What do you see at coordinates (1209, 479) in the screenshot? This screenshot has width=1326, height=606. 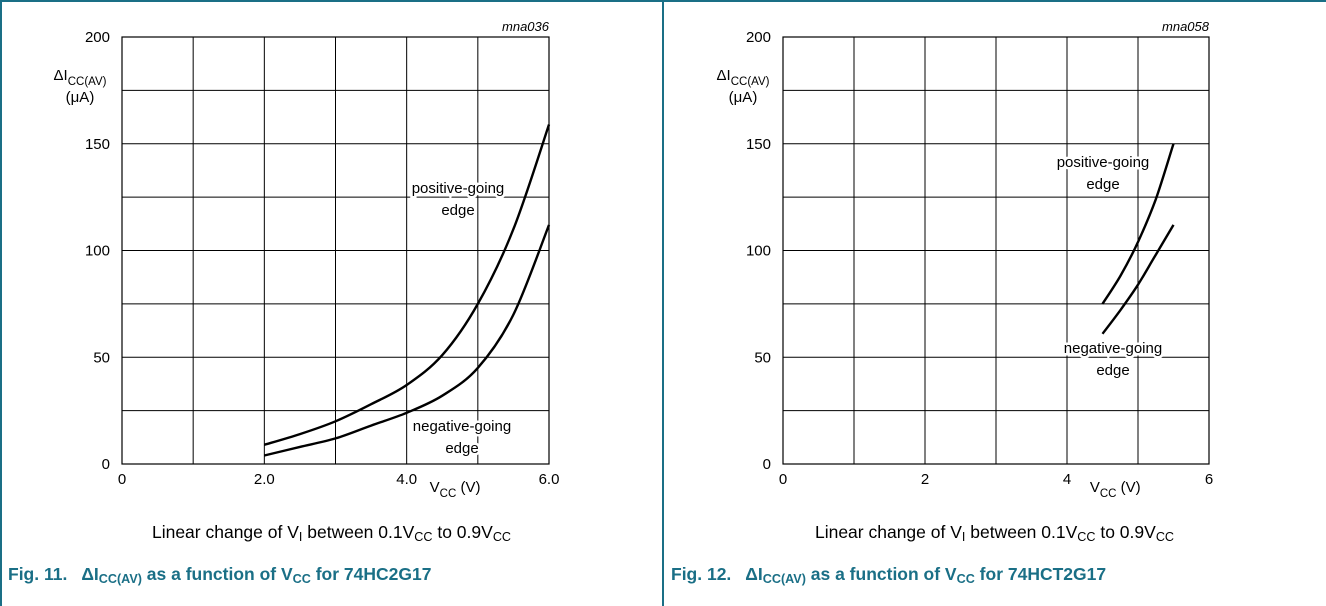 I see `x-tick-label: 6` at bounding box center [1209, 479].